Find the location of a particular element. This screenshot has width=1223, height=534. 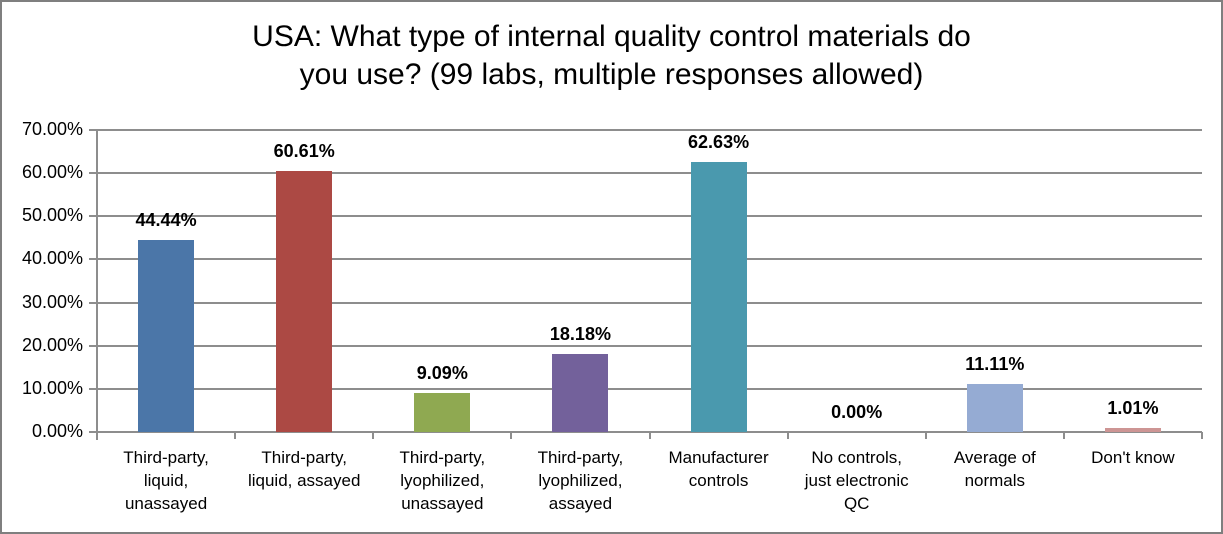

bar-value-label: 44.44% is located at coordinates (166, 220).